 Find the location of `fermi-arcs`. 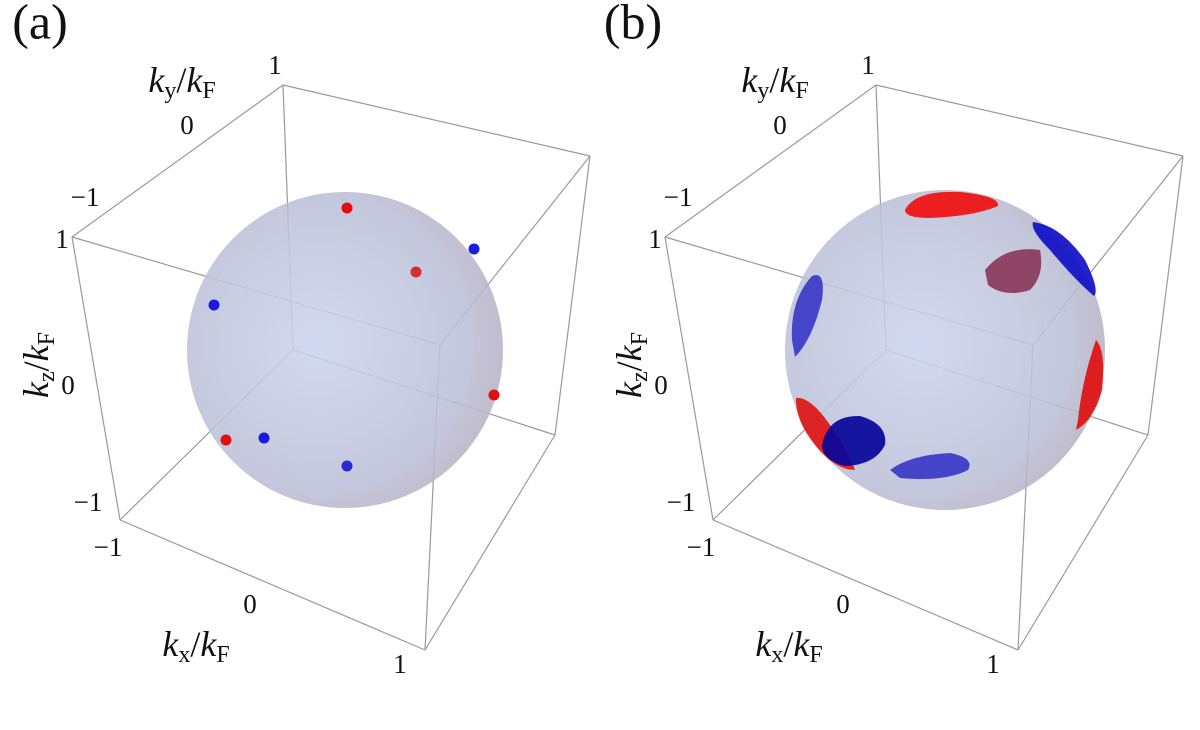

fermi-arcs is located at coordinates (947, 335).